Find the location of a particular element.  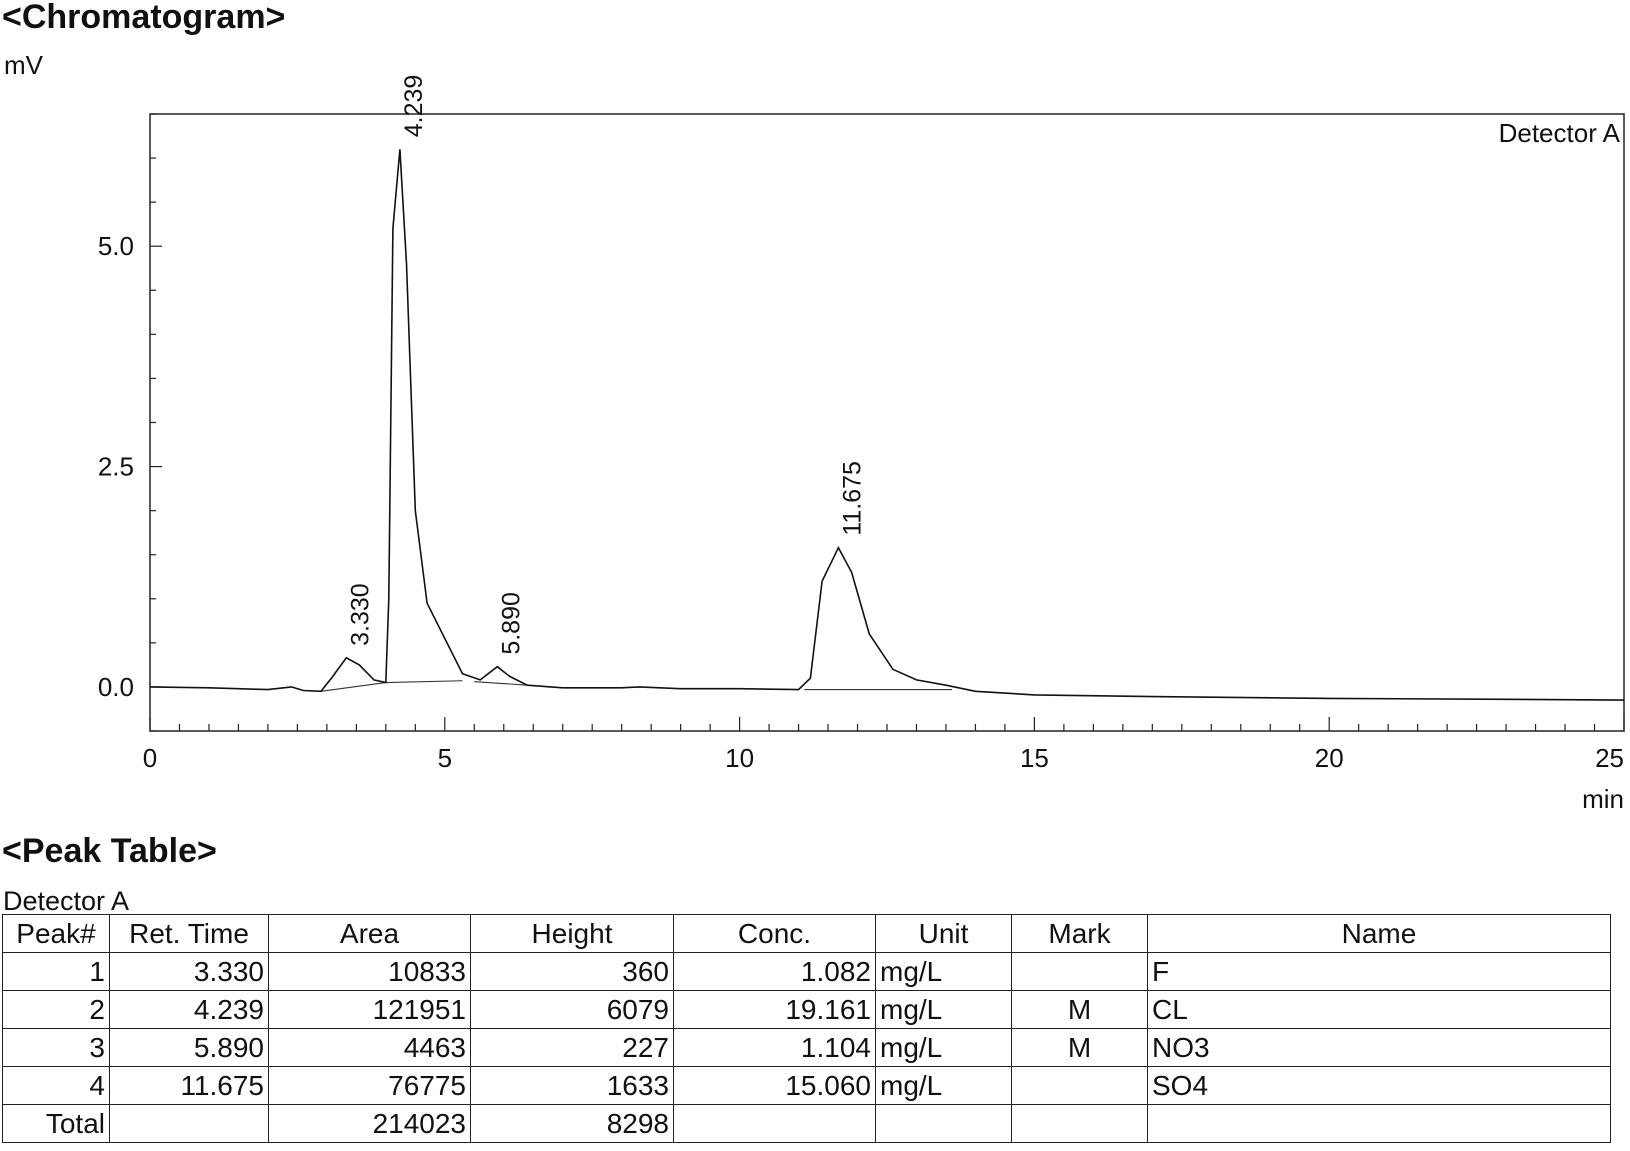

cell-name is located at coordinates (1379, 1123).